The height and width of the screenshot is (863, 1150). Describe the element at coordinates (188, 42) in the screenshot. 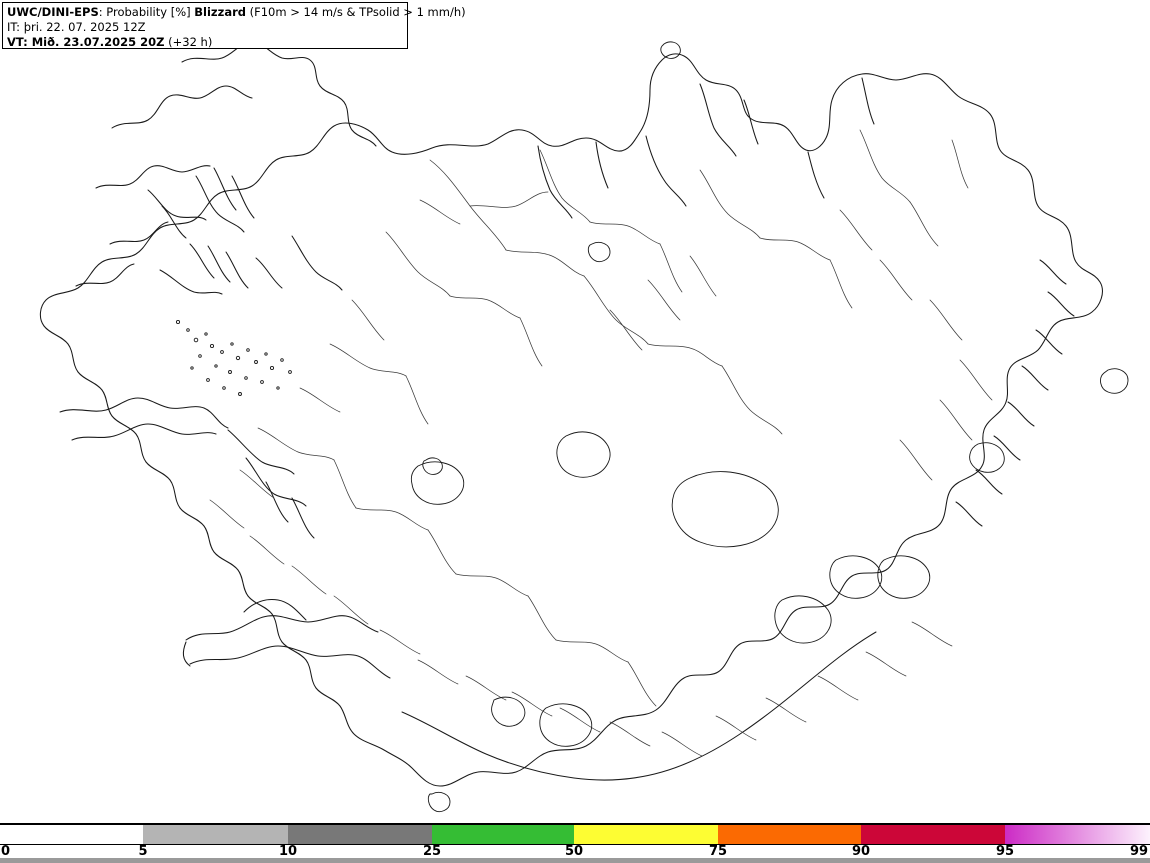

I see `lead-time: (+32 h)` at that location.